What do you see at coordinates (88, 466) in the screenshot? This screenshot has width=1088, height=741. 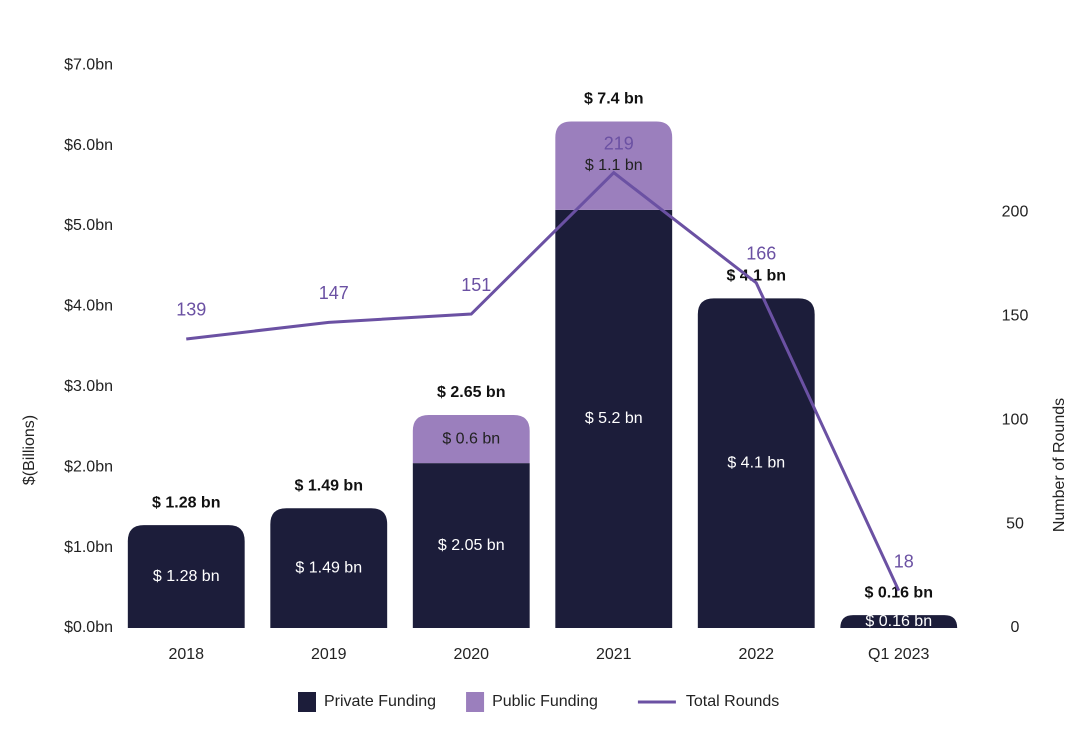 I see `y-tick-label: $2.0bn` at bounding box center [88, 466].